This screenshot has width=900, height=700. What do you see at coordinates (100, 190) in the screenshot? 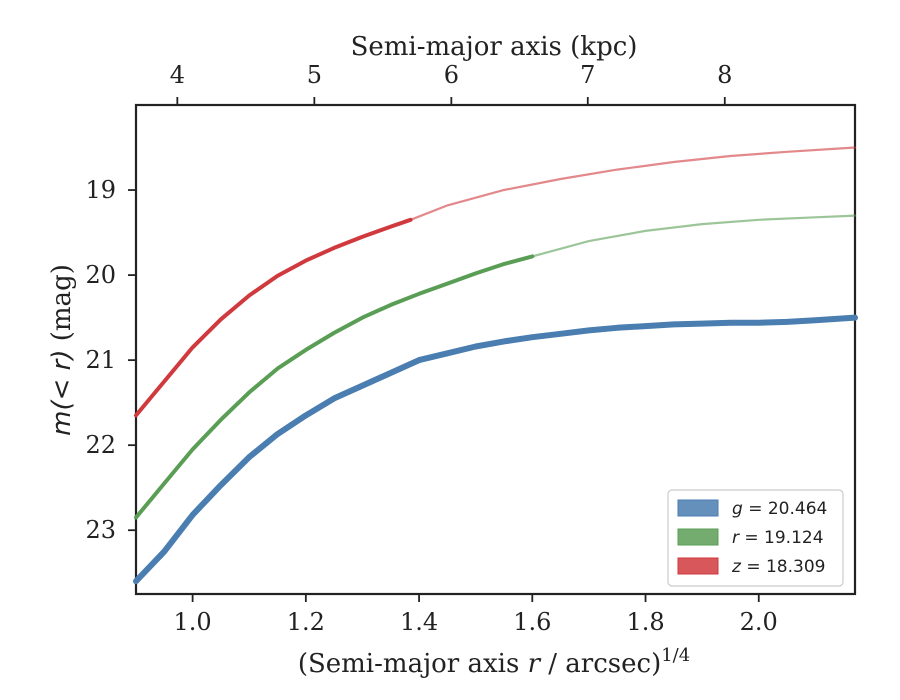
I see `y-tick-label: 19` at bounding box center [100, 190].